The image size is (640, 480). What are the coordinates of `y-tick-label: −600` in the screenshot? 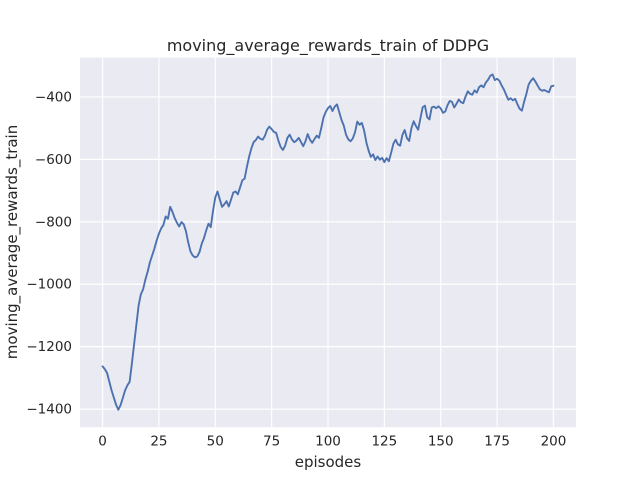 It's located at (53, 160).